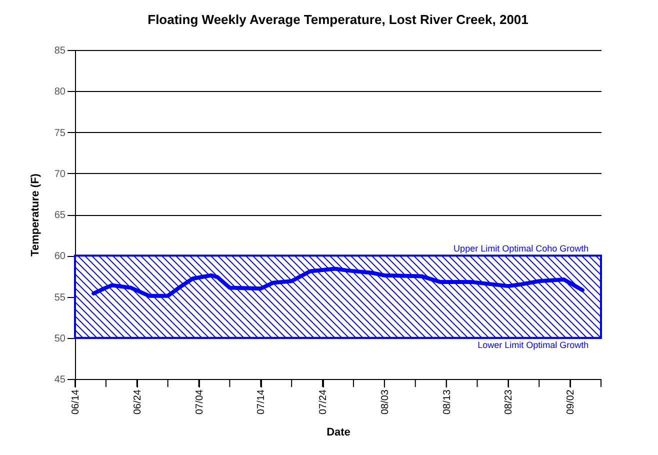  What do you see at coordinates (60, 215) in the screenshot?
I see `y-tick-label: 65` at bounding box center [60, 215].